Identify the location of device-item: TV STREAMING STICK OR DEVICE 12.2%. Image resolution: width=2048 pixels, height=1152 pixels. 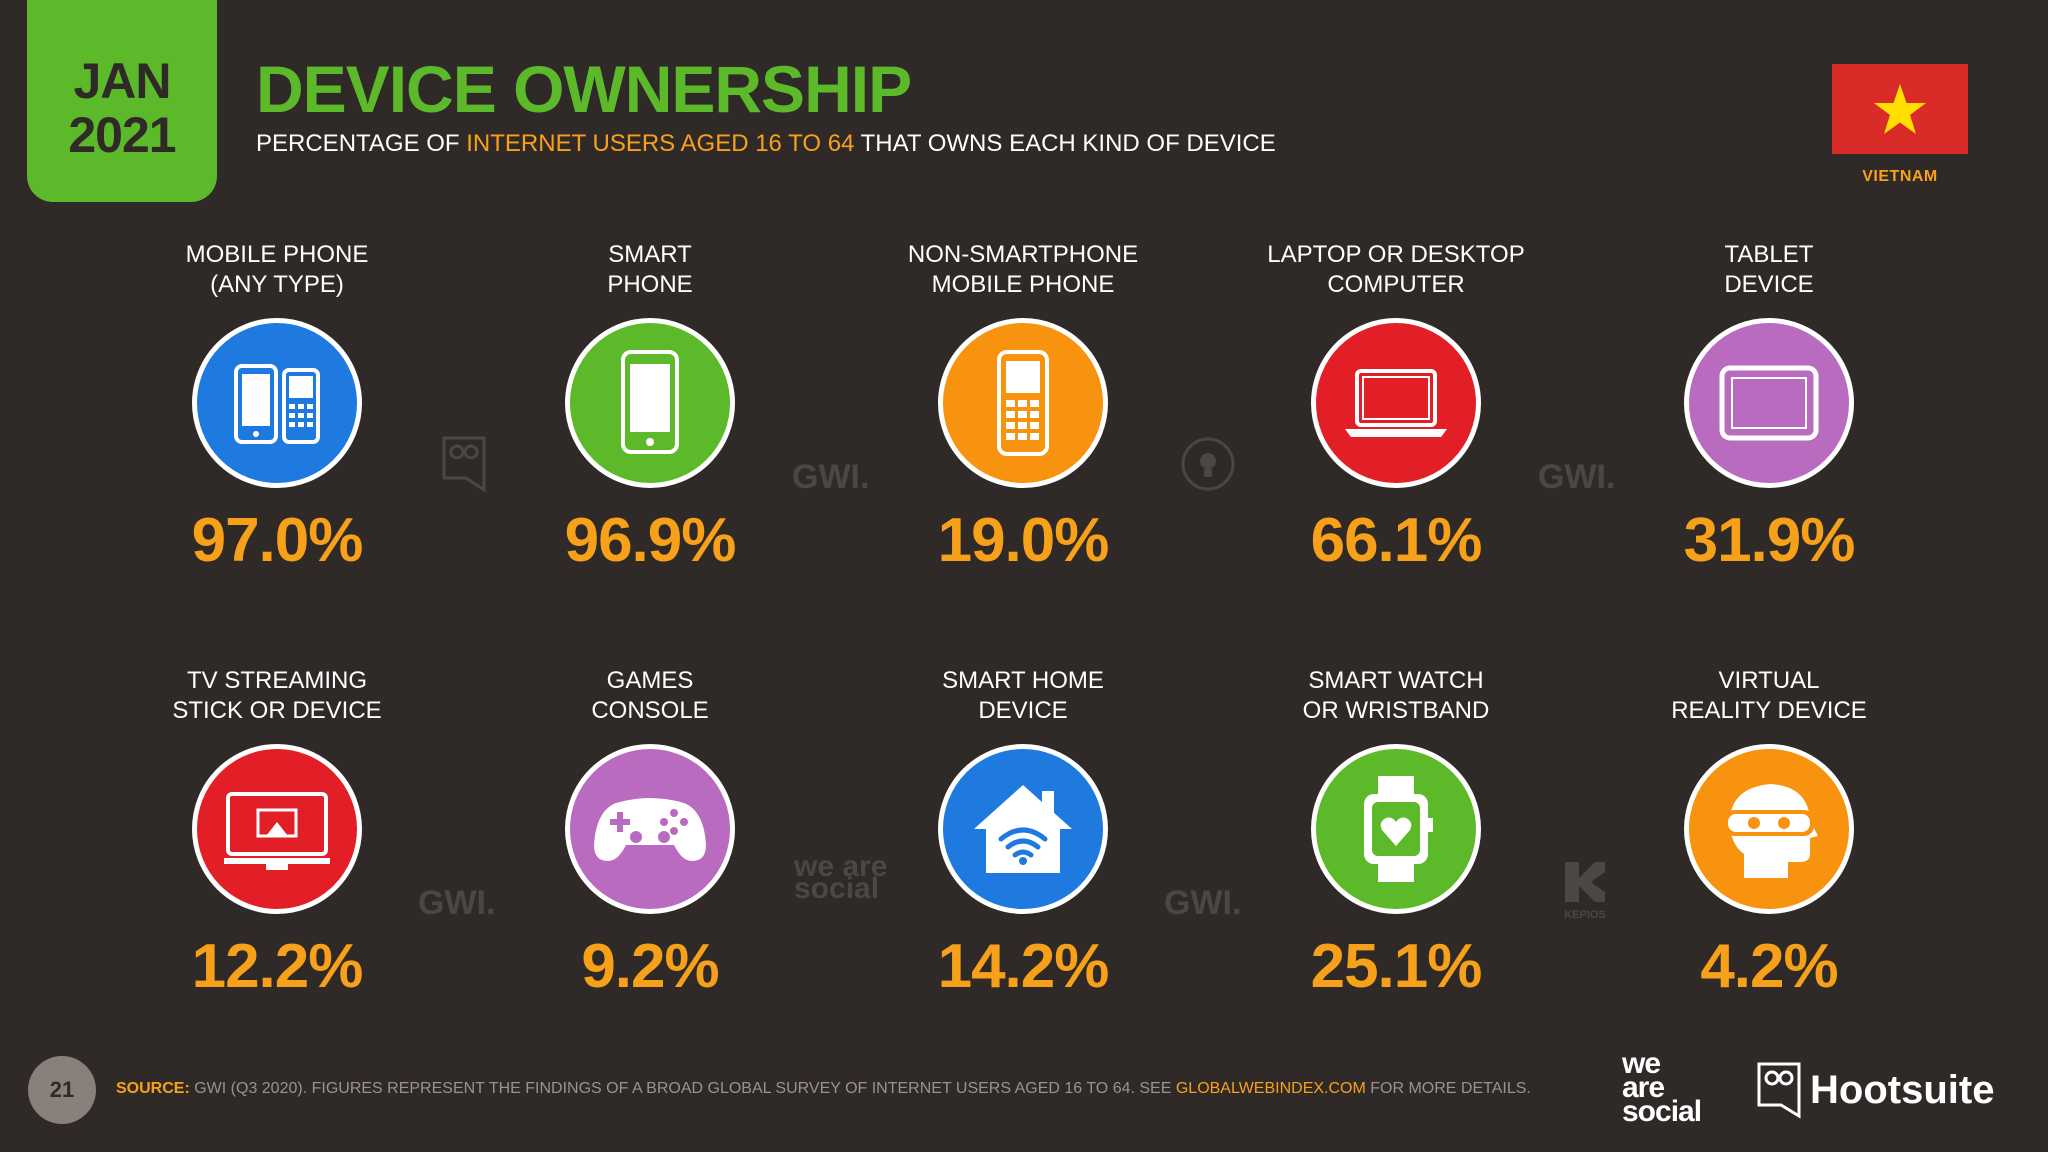
(277, 834).